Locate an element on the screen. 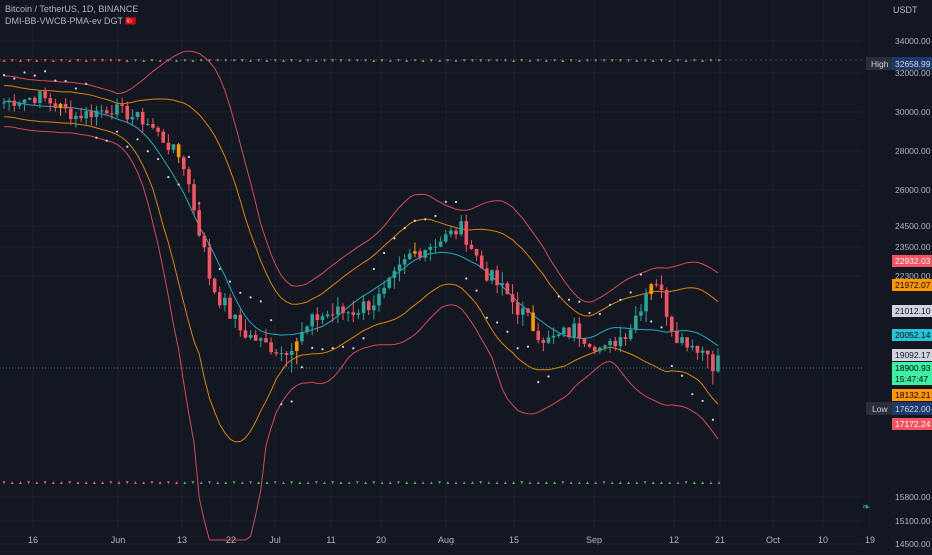 The height and width of the screenshot is (555, 932). y-tick-label: 34000.00 is located at coordinates (913, 41).